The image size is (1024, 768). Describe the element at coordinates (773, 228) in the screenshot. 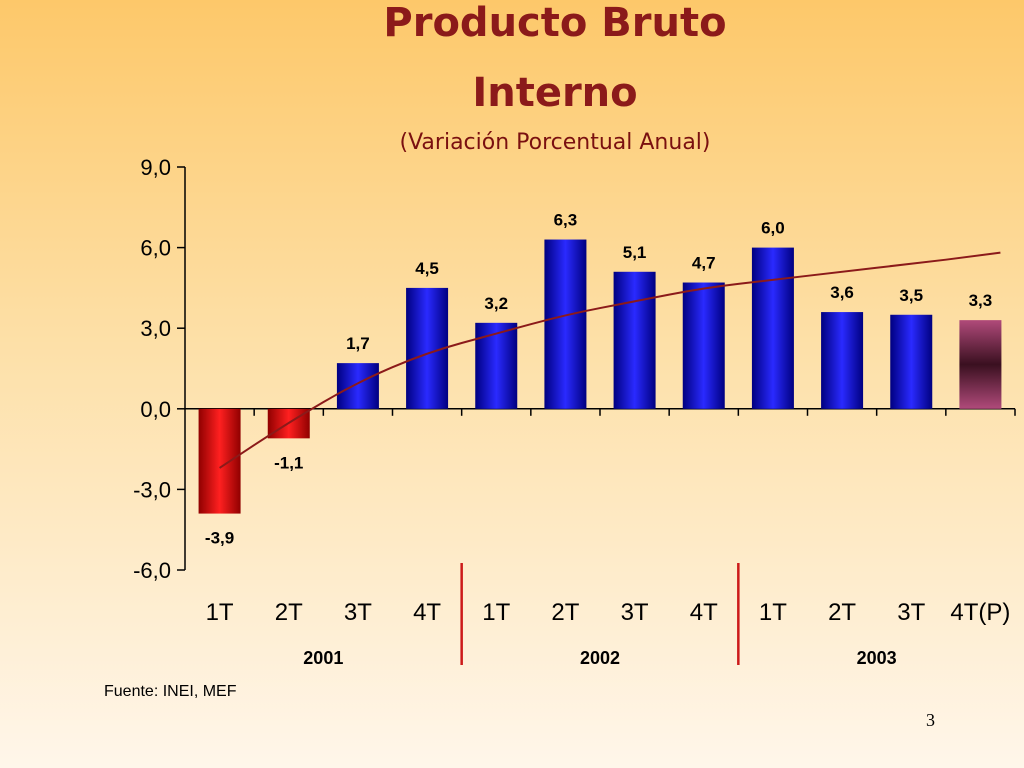

I see `data-label: 6,0` at that location.